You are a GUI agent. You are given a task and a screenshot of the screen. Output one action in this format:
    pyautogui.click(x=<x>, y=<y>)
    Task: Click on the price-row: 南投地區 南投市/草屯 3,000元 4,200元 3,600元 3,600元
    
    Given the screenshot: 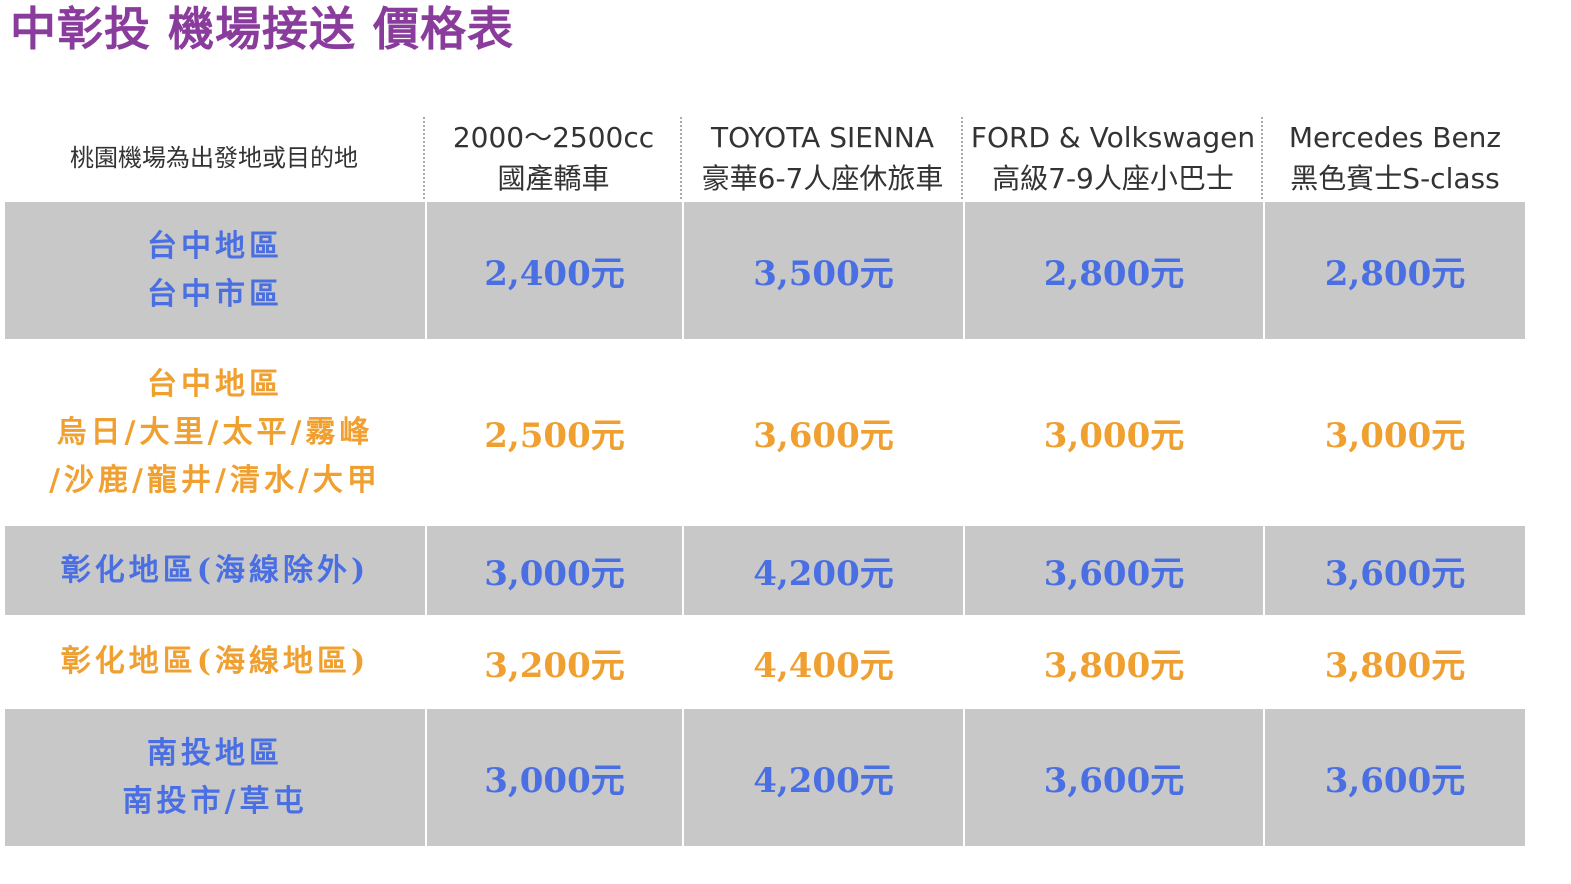 What is the action you would take?
    pyautogui.click(x=765, y=777)
    